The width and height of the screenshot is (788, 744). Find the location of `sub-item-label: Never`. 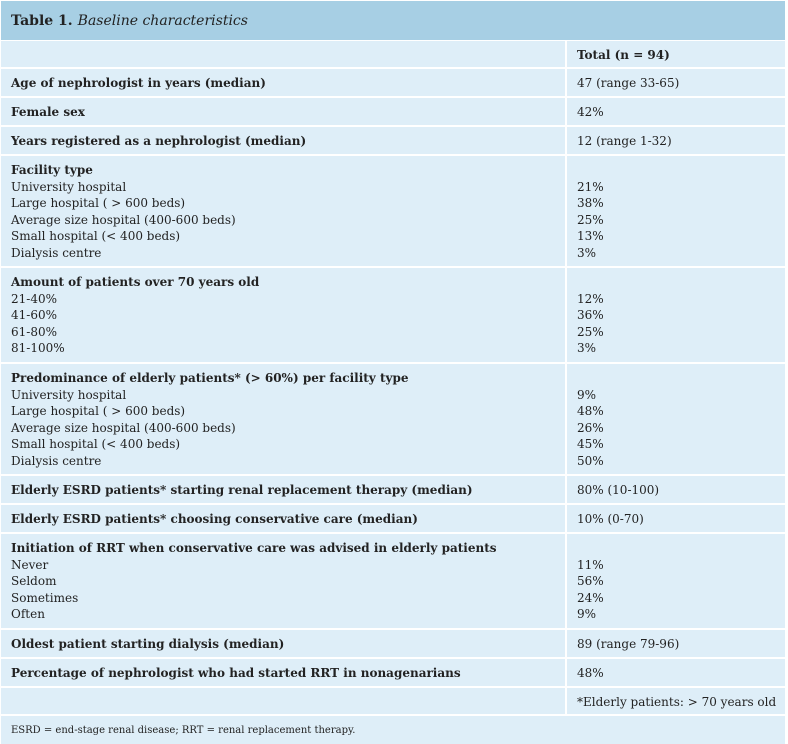

sub-item-label: Never is located at coordinates (30, 564).